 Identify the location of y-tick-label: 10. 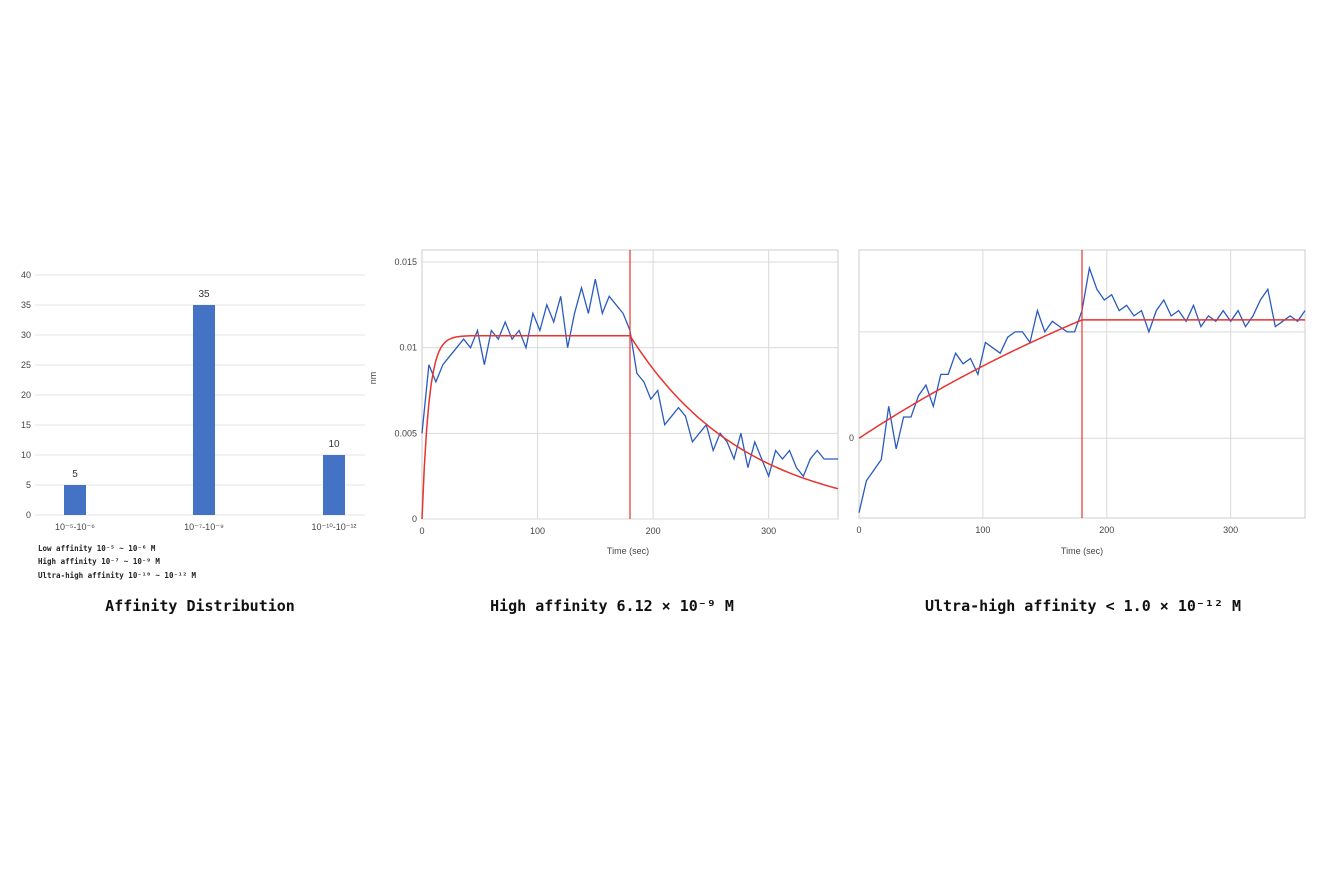
(26, 455).